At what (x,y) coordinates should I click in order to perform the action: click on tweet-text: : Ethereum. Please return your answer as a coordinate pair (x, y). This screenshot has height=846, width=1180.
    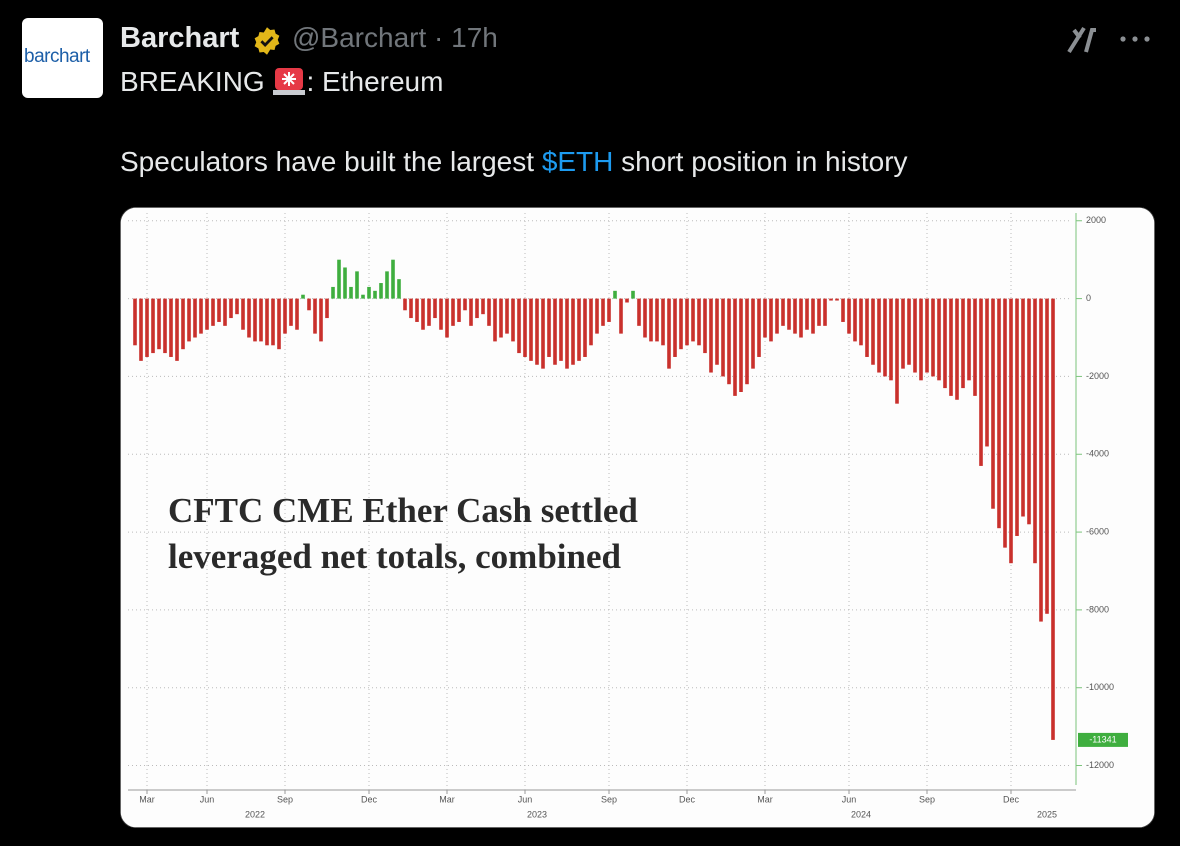
    Looking at the image, I should click on (375, 81).